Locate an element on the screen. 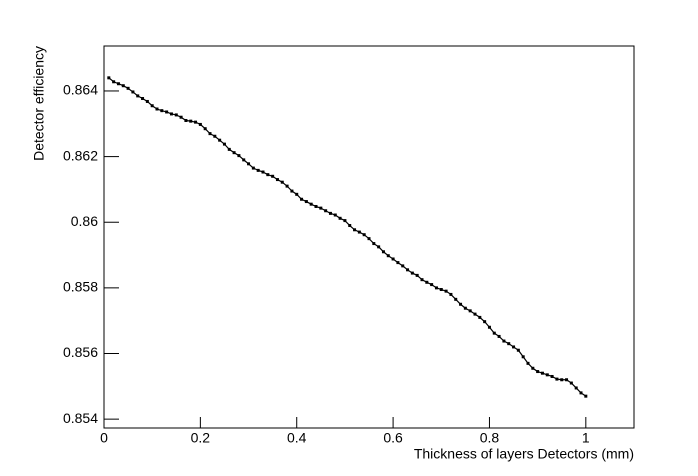 The image size is (698, 476). x-tick-label: 0 is located at coordinates (104, 438).